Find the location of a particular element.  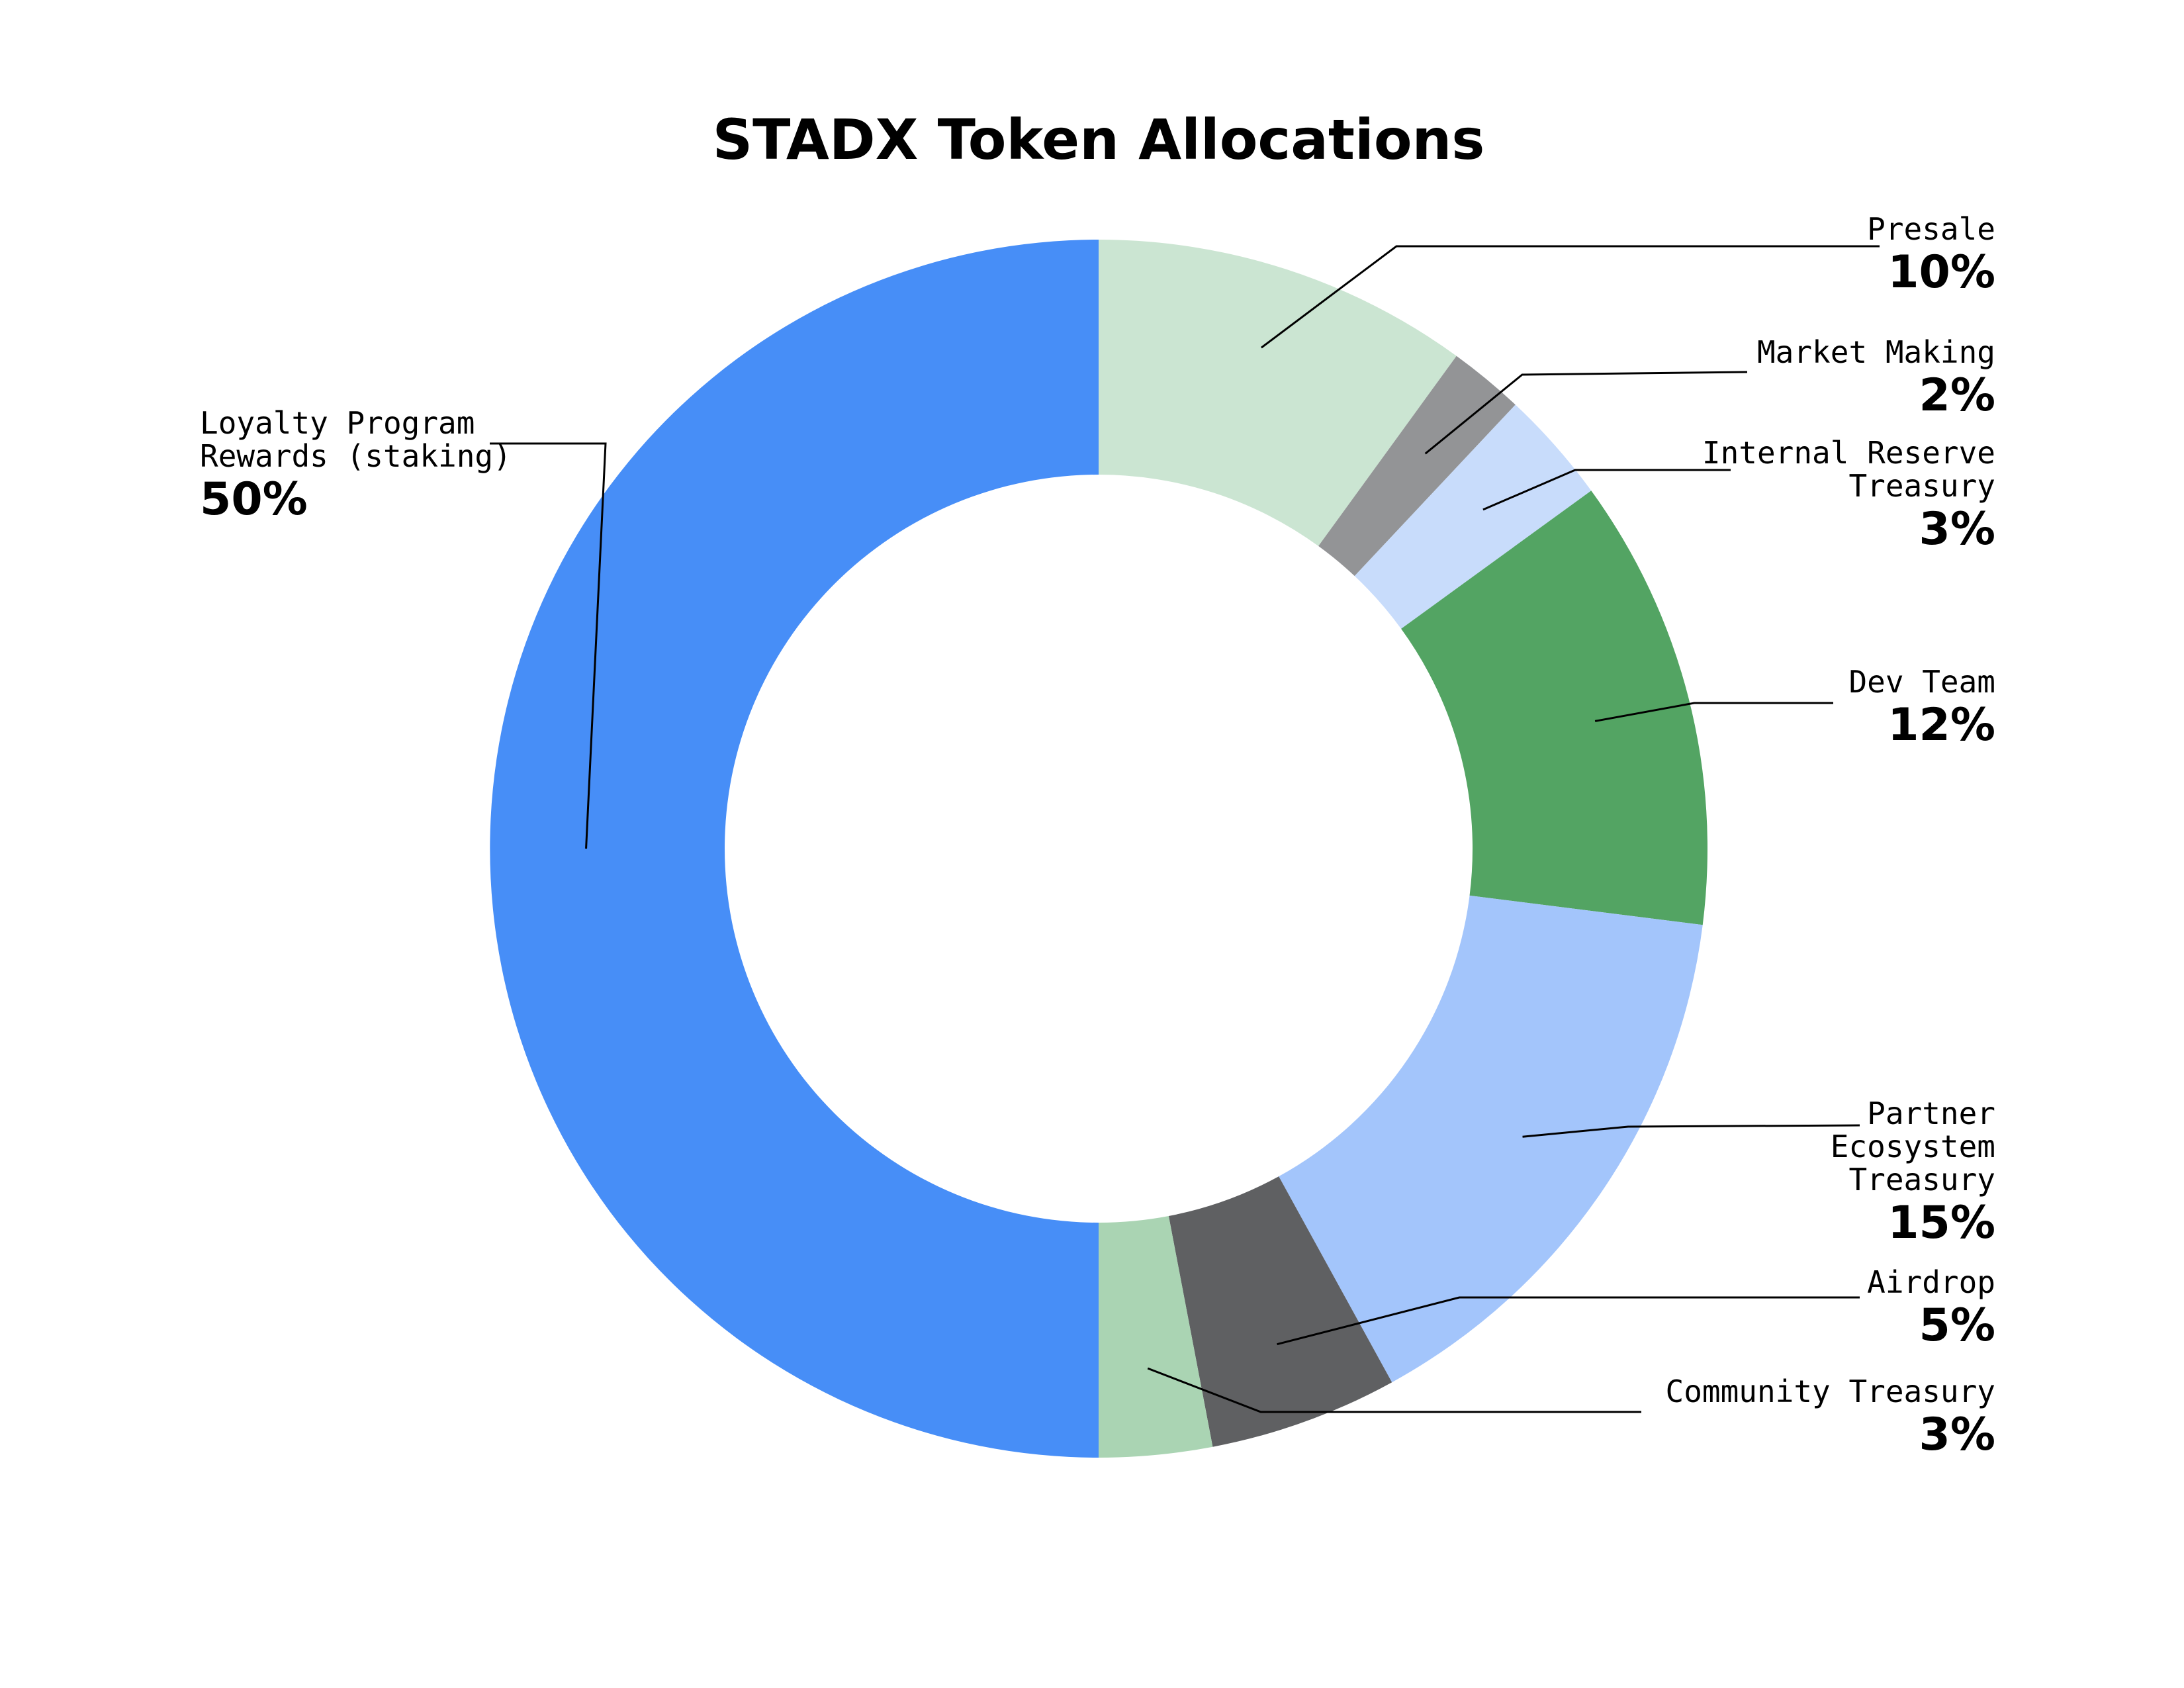

slice-label-4-line-2: Treasury is located at coordinates (1922, 1179).